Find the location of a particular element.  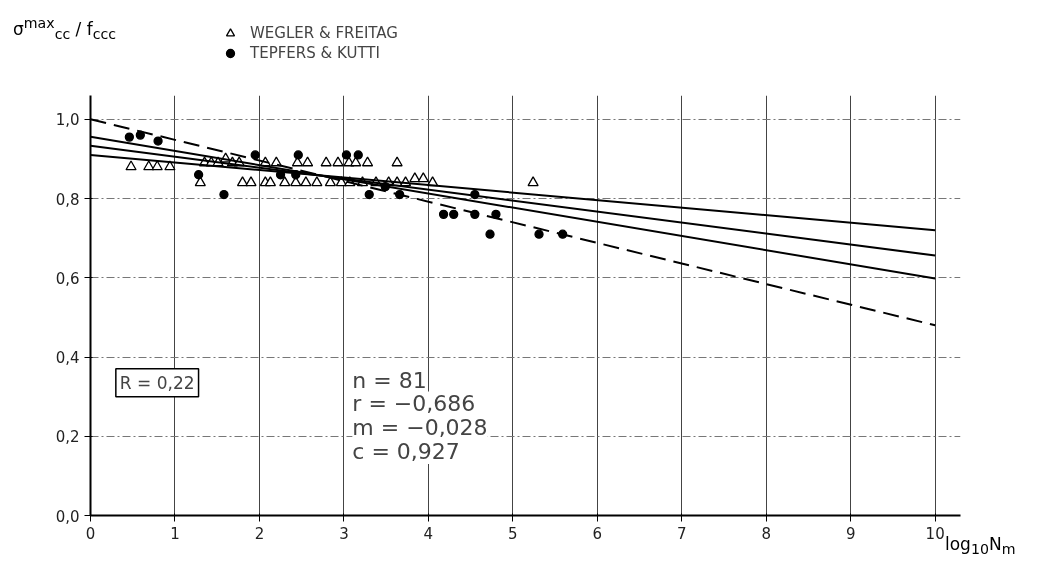

x-tick-label: 6 is located at coordinates (597, 533).